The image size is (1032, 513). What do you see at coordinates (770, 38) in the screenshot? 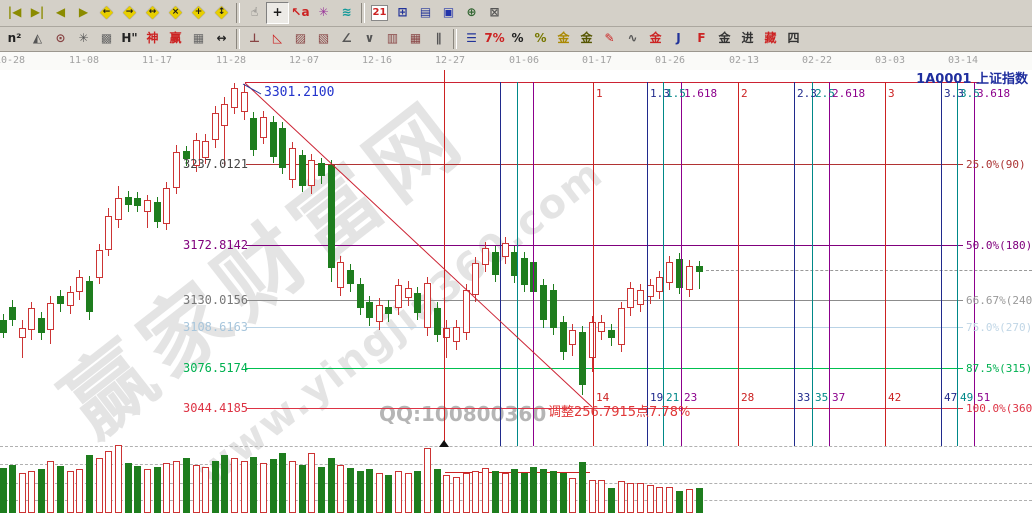
I see `cang-angle-button: 藏` at bounding box center [770, 38].